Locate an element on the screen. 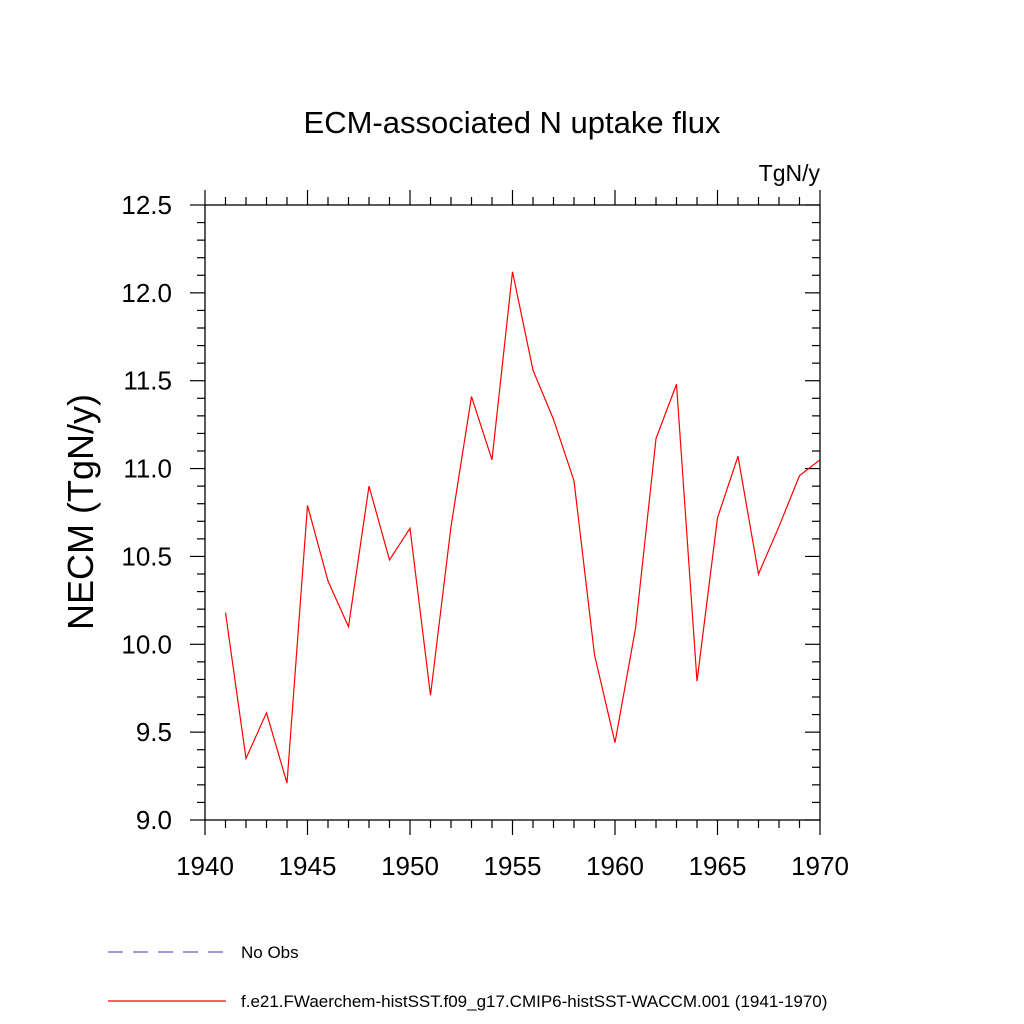  chart-title: ECM-associated N uptake flux is located at coordinates (512, 122).